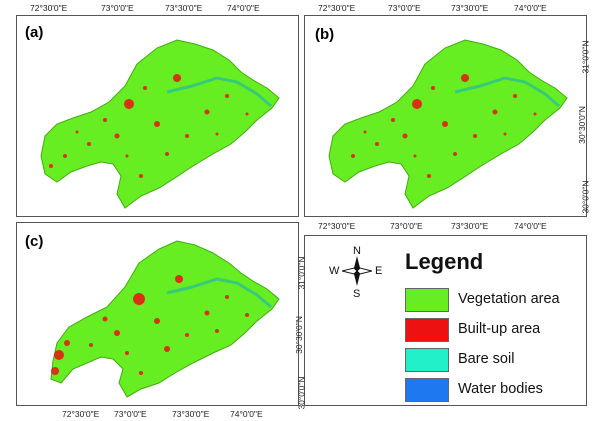 The image size is (600, 421). I want to click on legend-label-vegetation: Vegetation area, so click(509, 299).